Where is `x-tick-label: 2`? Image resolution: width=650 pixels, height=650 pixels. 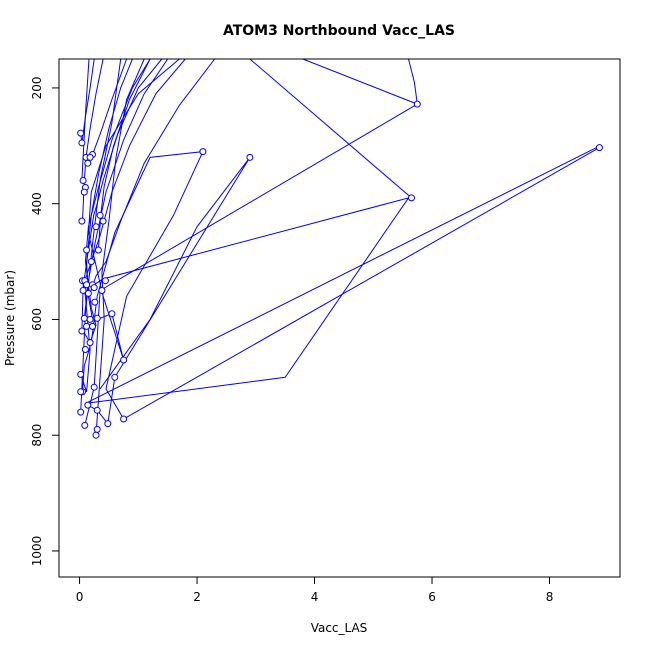
x-tick-label: 2 is located at coordinates (197, 597).